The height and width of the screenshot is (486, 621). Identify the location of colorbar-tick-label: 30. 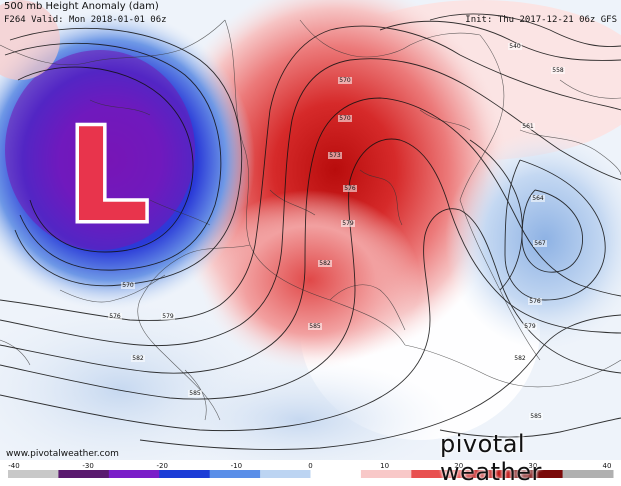
(532, 466).